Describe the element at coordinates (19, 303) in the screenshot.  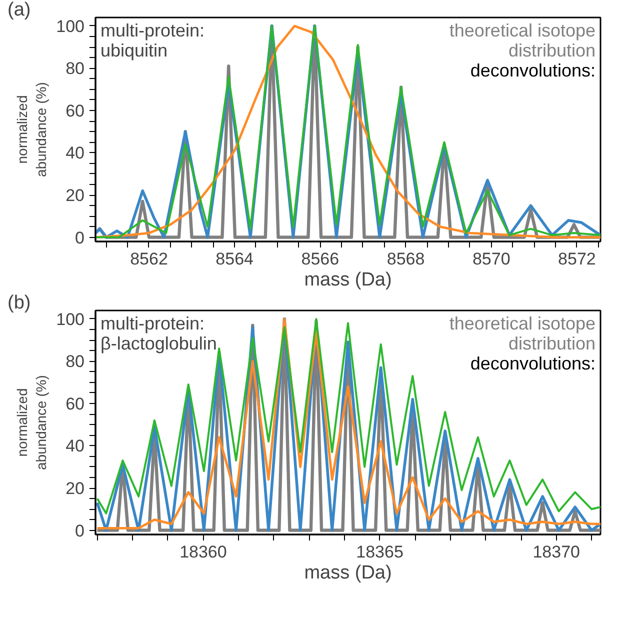
I see `chart-title: (b)` at that location.